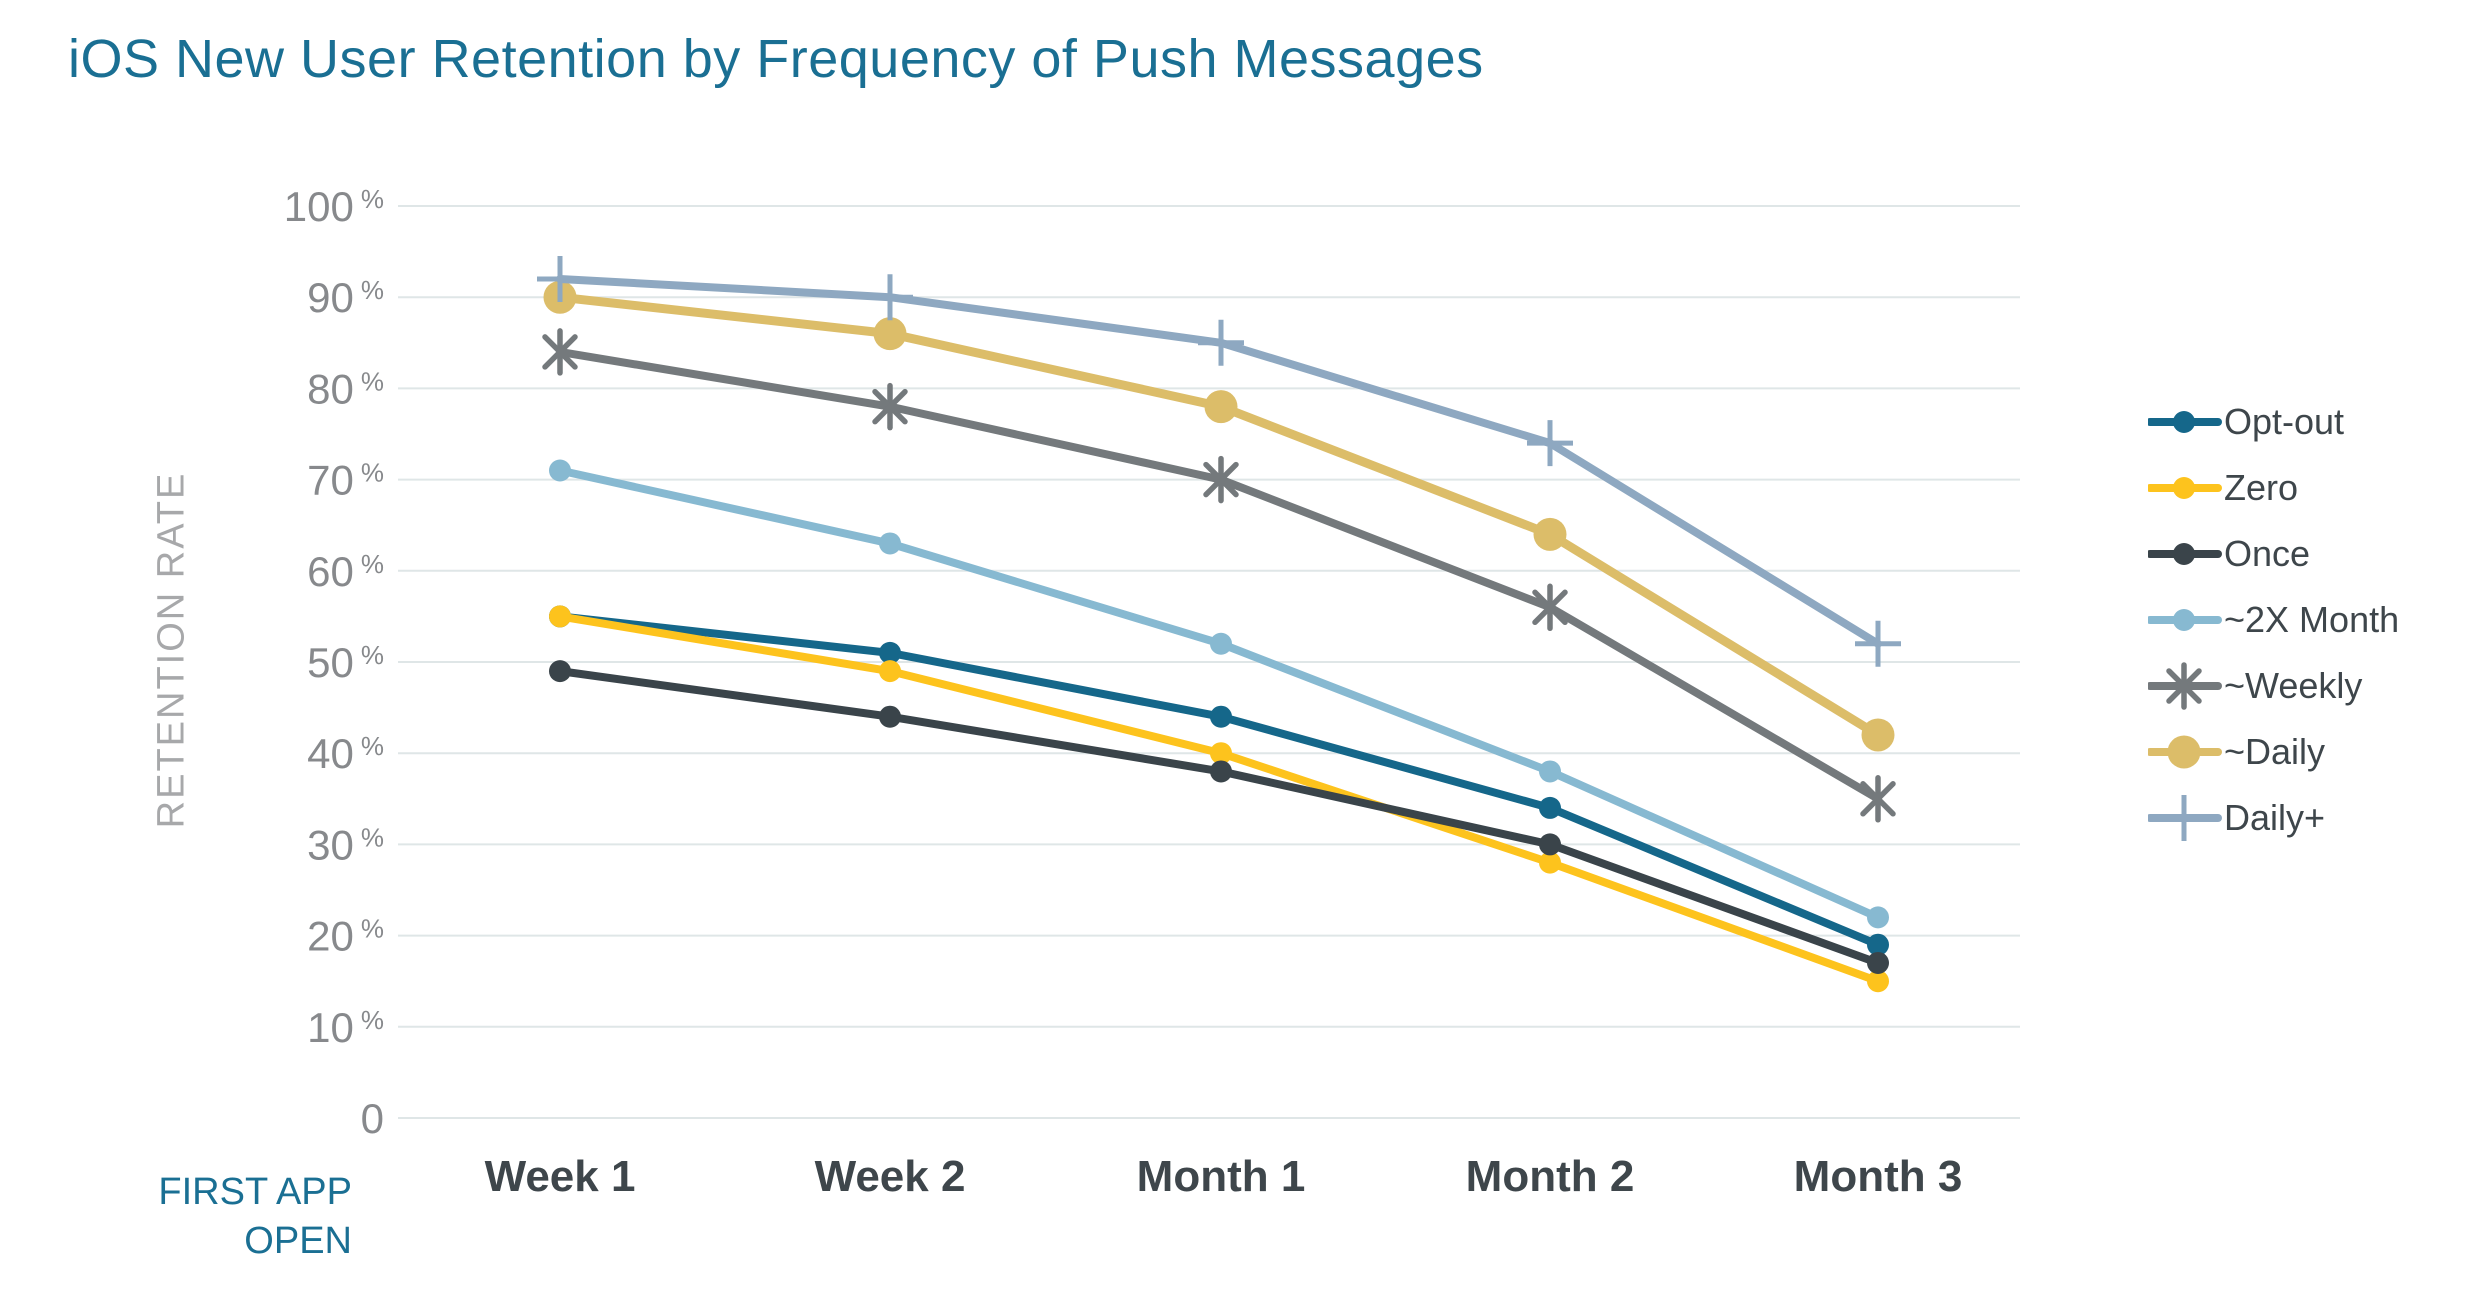 The image size is (2486, 1292). What do you see at coordinates (345, 1027) in the screenshot?
I see `y-tick-label: 10%` at bounding box center [345, 1027].